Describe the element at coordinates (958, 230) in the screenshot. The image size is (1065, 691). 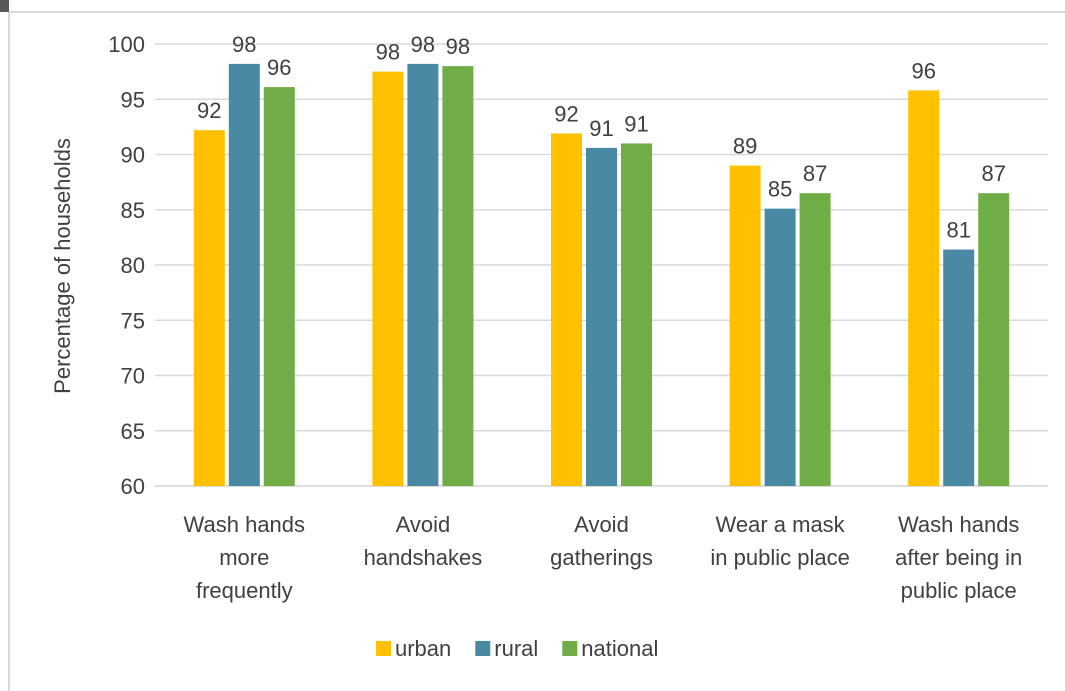
I see `data-label-rural: 81` at that location.